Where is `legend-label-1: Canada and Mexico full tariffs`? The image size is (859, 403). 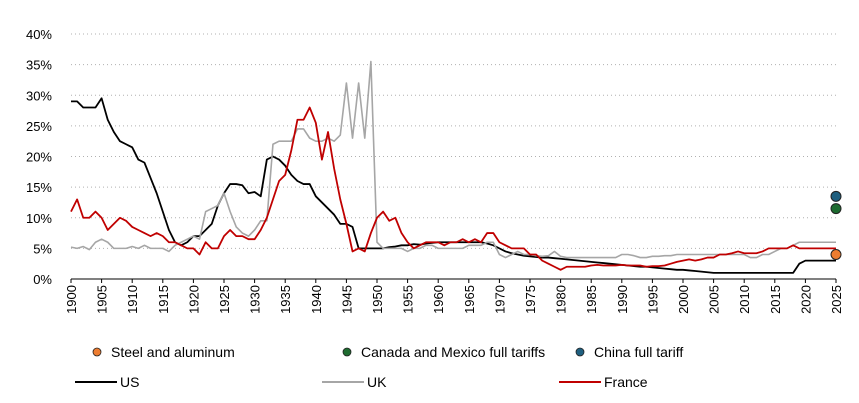 legend-label-1: Canada and Mexico full tariffs is located at coordinates (453, 352).